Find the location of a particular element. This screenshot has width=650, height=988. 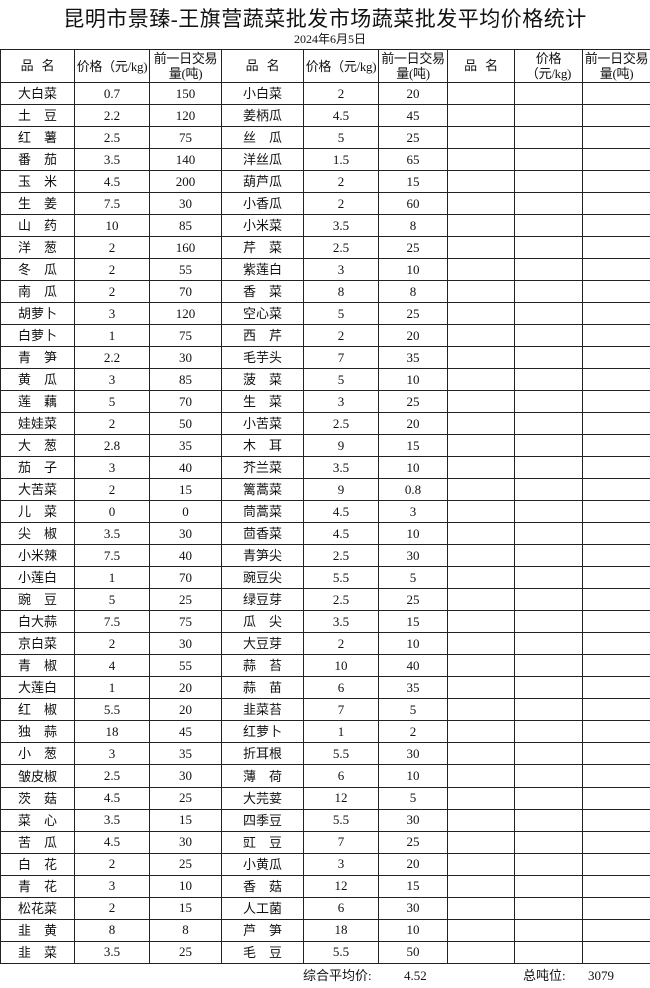

cell-volume: 140 is located at coordinates (186, 160).